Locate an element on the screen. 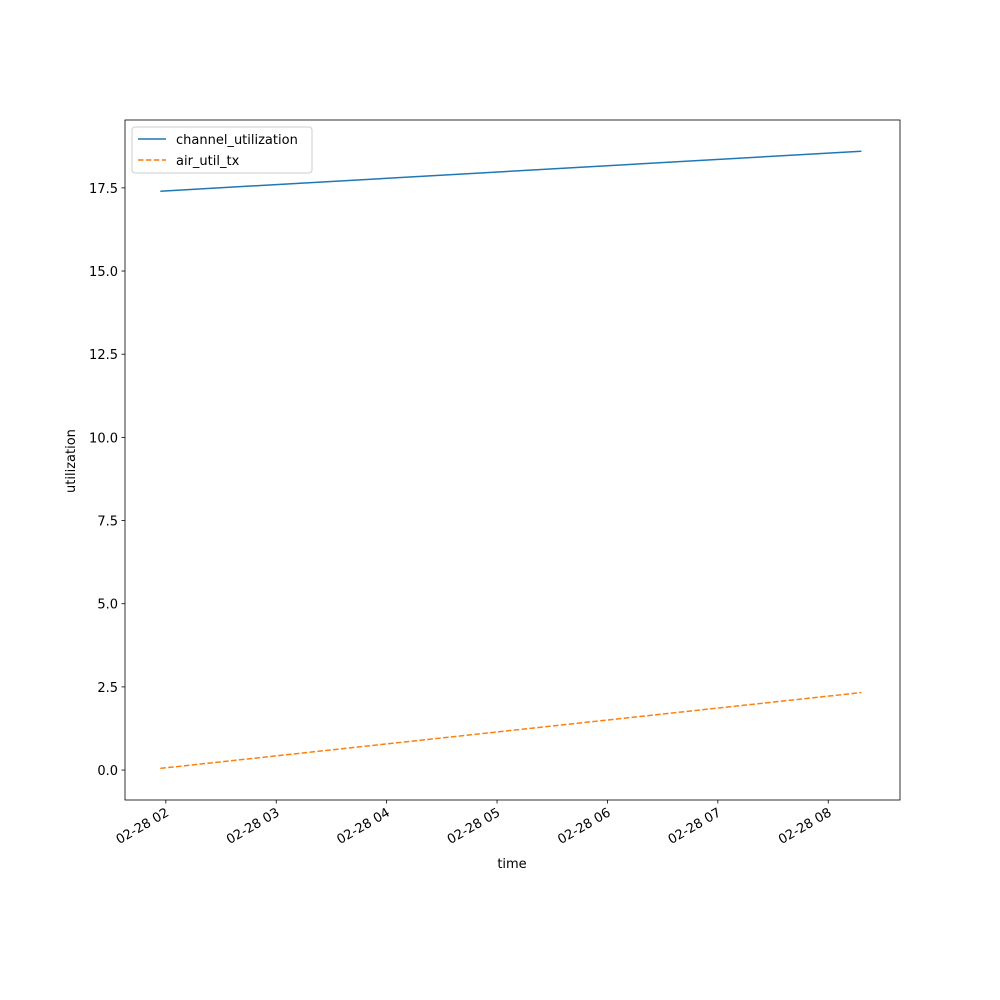  y-tick-label: 0.0 is located at coordinates (107, 771).